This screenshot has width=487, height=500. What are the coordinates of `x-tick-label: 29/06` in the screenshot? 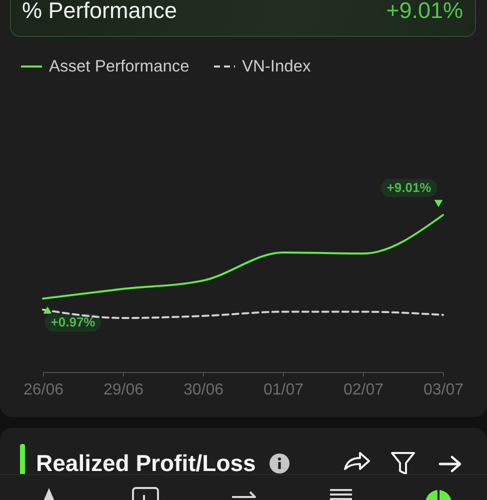 It's located at (123, 390).